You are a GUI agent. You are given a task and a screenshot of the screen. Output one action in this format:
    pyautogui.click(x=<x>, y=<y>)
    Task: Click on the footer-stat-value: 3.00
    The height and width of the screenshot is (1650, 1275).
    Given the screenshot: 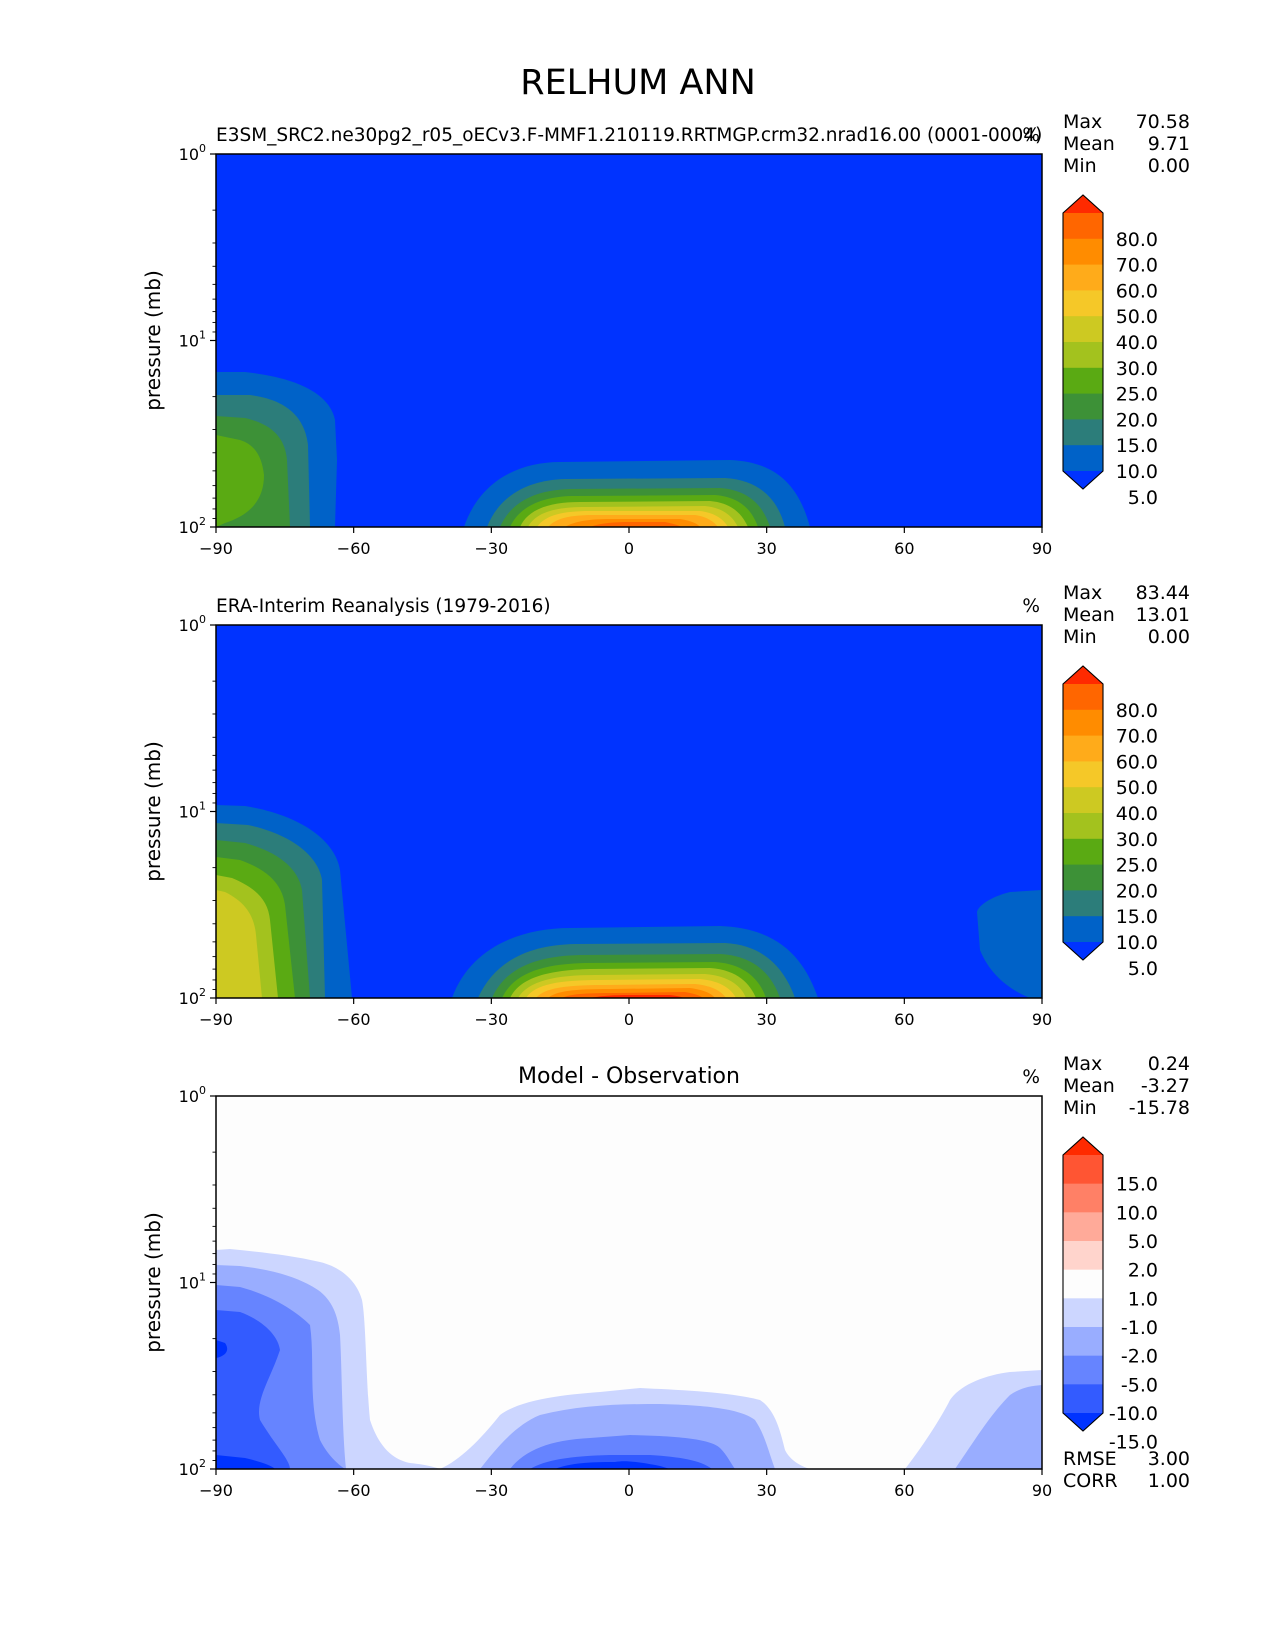 What is the action you would take?
    pyautogui.click(x=1169, y=1459)
    